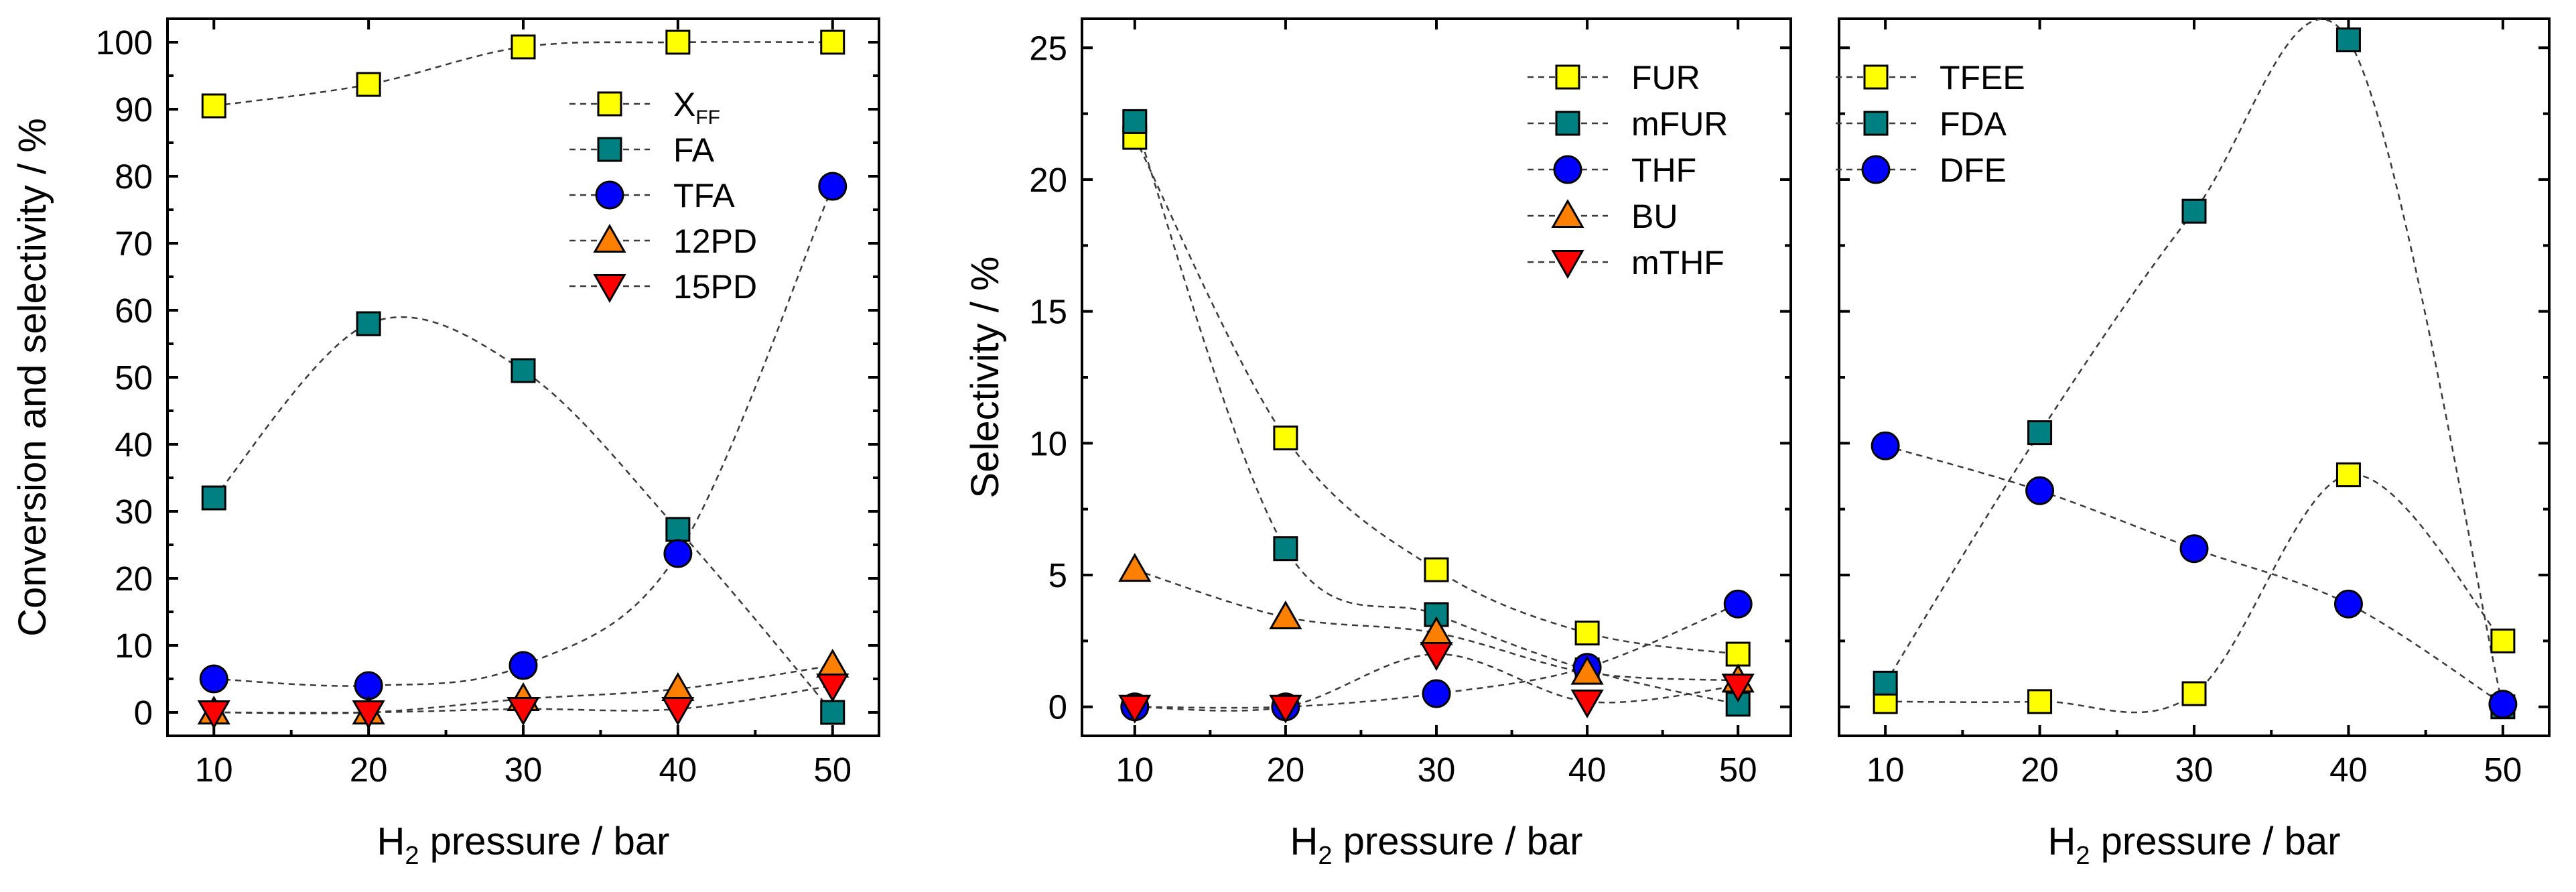  What do you see at coordinates (1057, 707) in the screenshot?
I see `y-tick-label: 0` at bounding box center [1057, 707].